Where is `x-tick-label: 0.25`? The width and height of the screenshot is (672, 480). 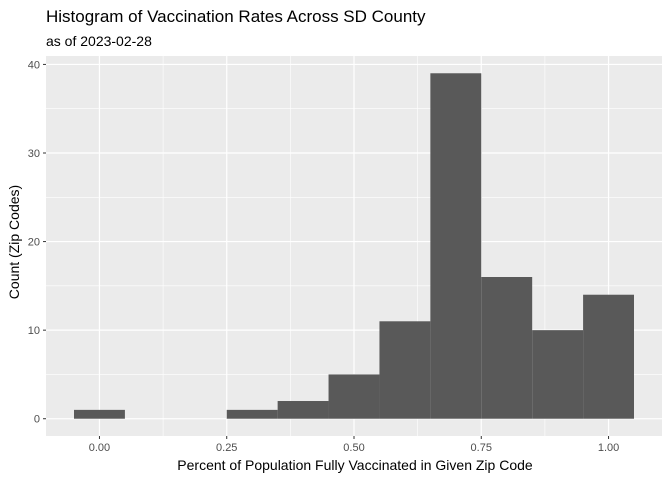
x-tick-label: 0.25 is located at coordinates (226, 448).